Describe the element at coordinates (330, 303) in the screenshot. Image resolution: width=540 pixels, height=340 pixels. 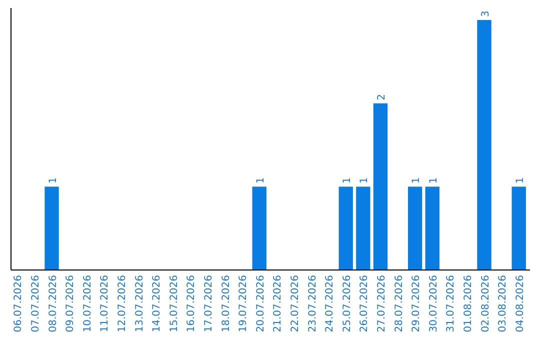
I see `x-tick-label: 24.07.2026` at that location.